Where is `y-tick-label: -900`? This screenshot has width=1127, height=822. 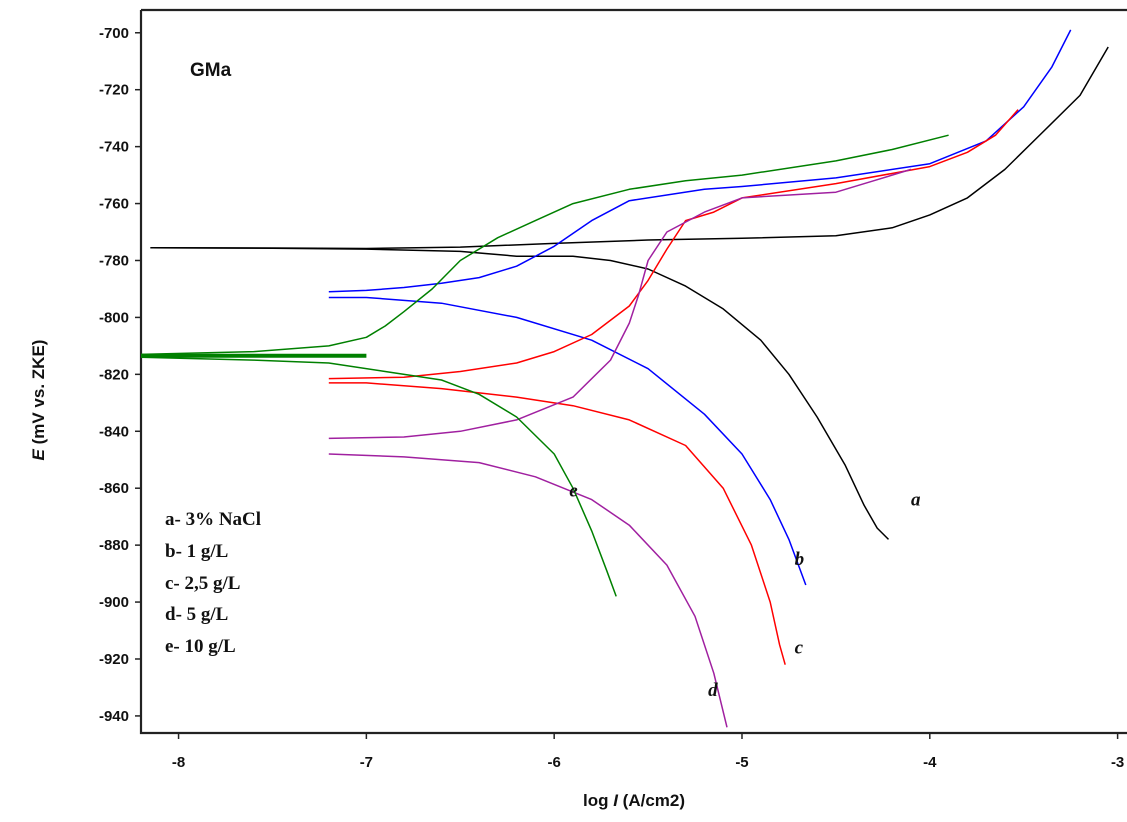 y-tick-label: -900 is located at coordinates (114, 602).